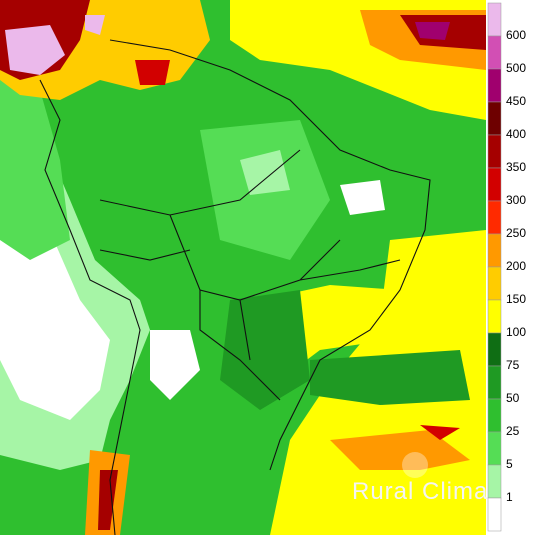  Describe the element at coordinates (516, 233) in the screenshot. I see `legend-label: 250` at that location.